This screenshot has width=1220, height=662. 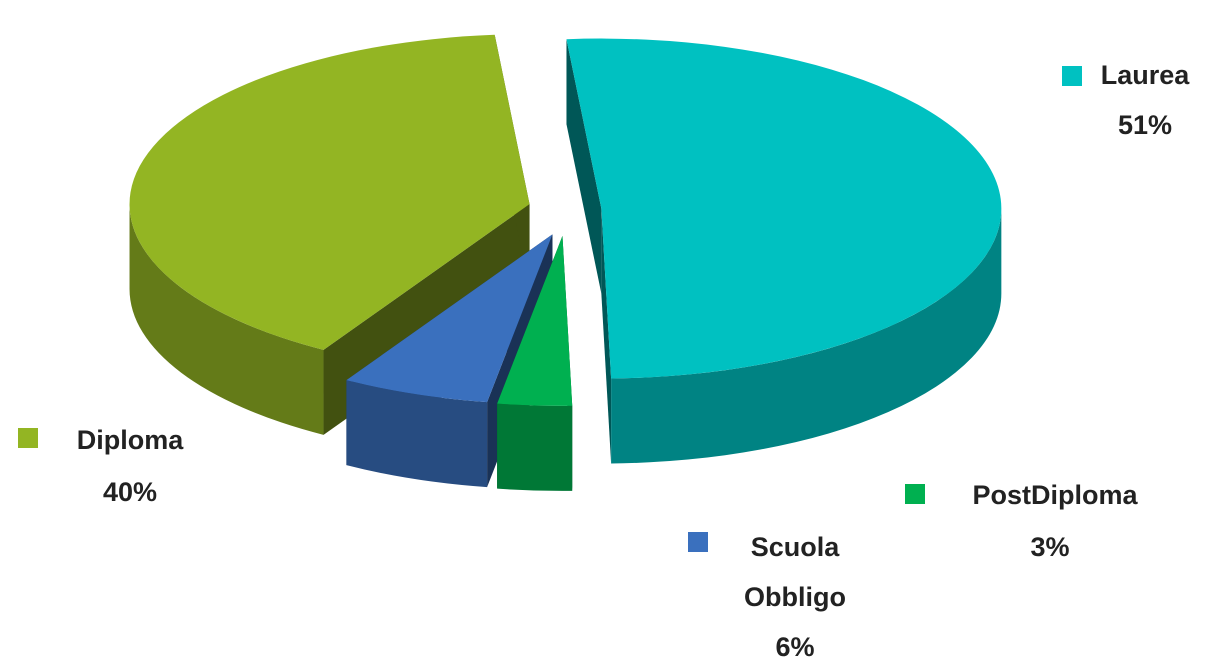 What do you see at coordinates (1145, 75) in the screenshot?
I see `slice-label: Laurea` at bounding box center [1145, 75].